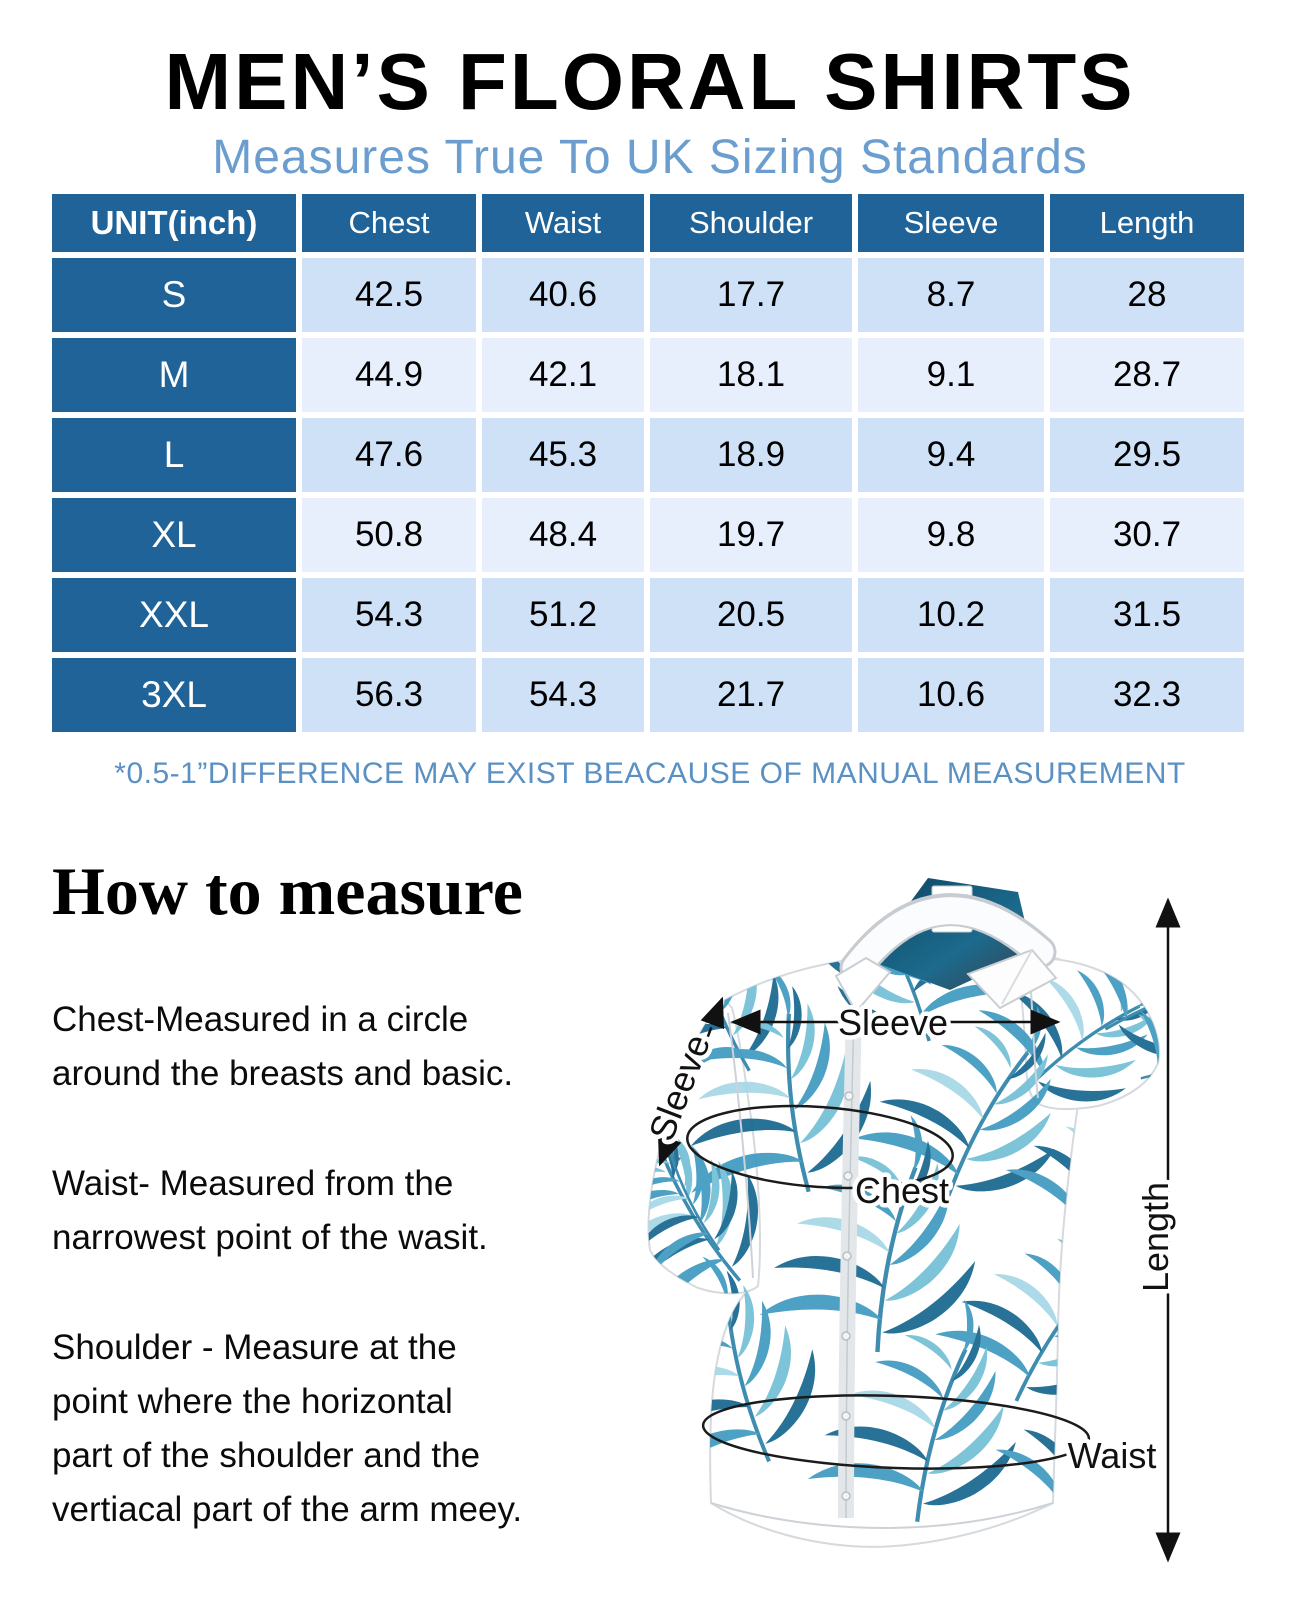  I want to click on cell-value: 10.2, so click(951, 615).